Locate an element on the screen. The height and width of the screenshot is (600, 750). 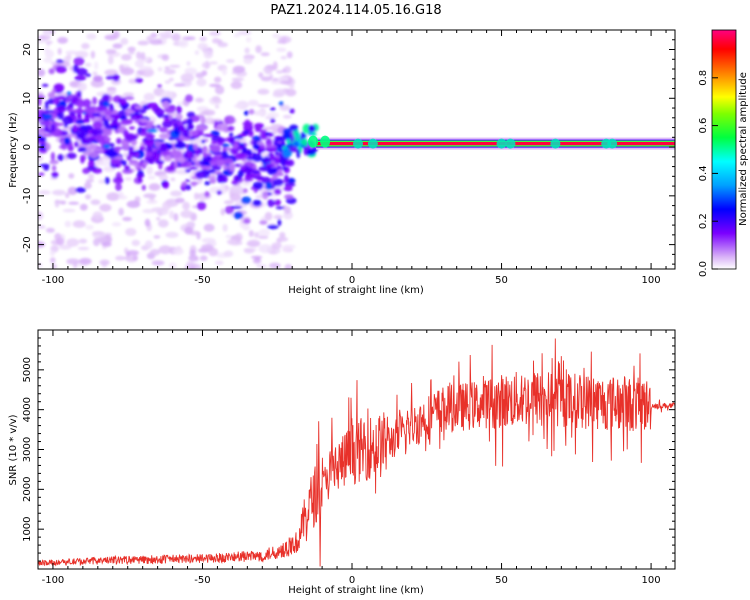
x-tick-label: 0 is located at coordinates (352, 580).